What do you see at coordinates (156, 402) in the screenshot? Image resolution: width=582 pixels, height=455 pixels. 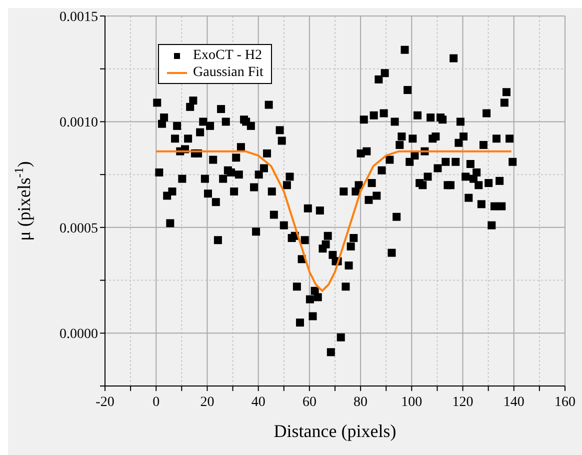 I see `x-tick-label: 0` at bounding box center [156, 402].